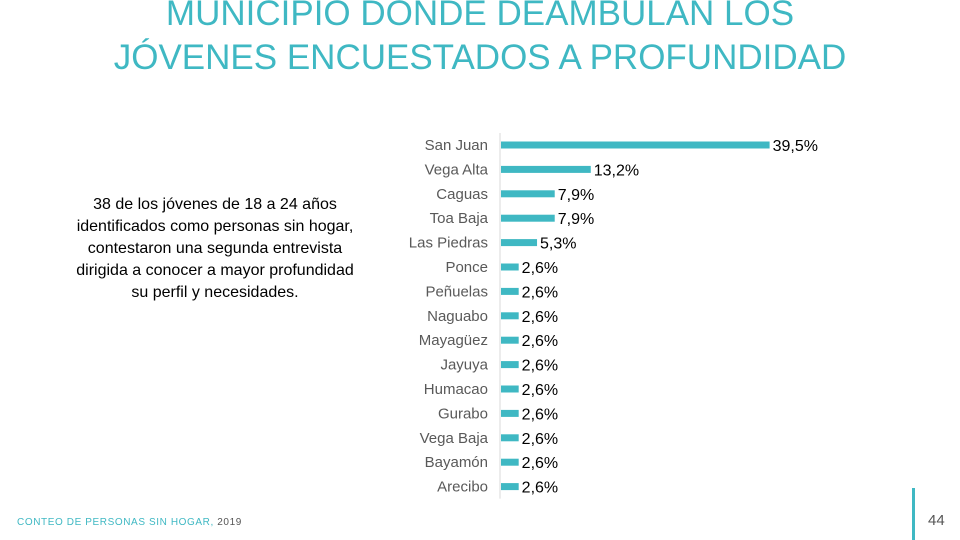 This screenshot has width=960, height=540. Describe the element at coordinates (936, 520) in the screenshot. I see `page-number: 44` at that location.